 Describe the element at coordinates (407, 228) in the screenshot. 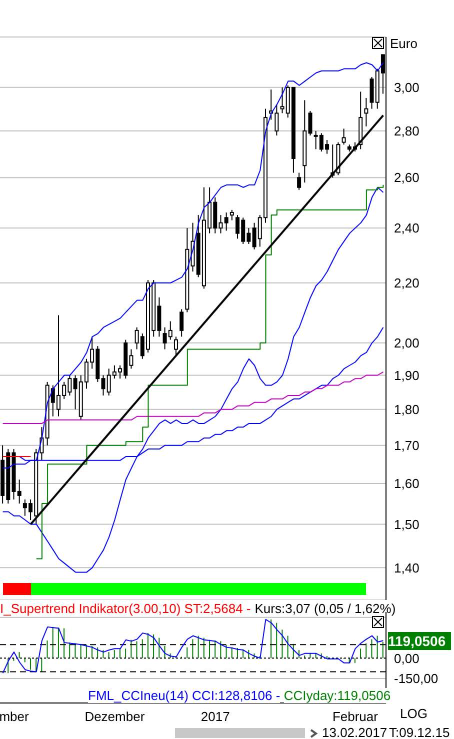

I see `y-tick-label: 2,40` at that location.